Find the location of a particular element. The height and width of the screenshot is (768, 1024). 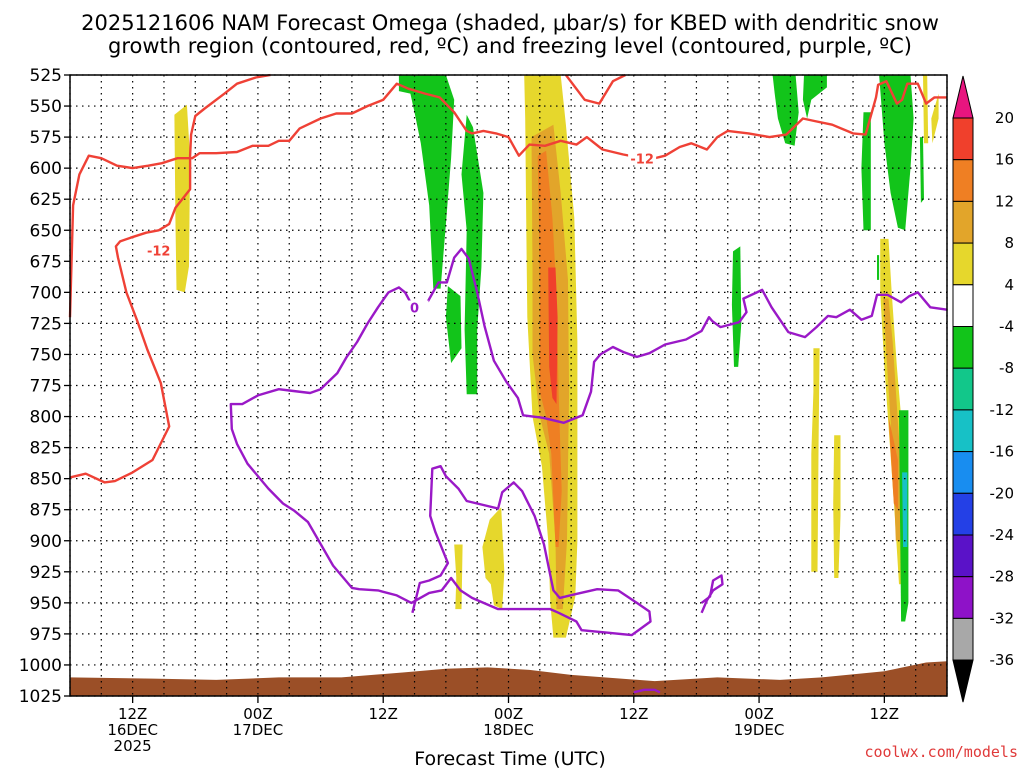

ytick-label-4: 625 is located at coordinates (46, 200).